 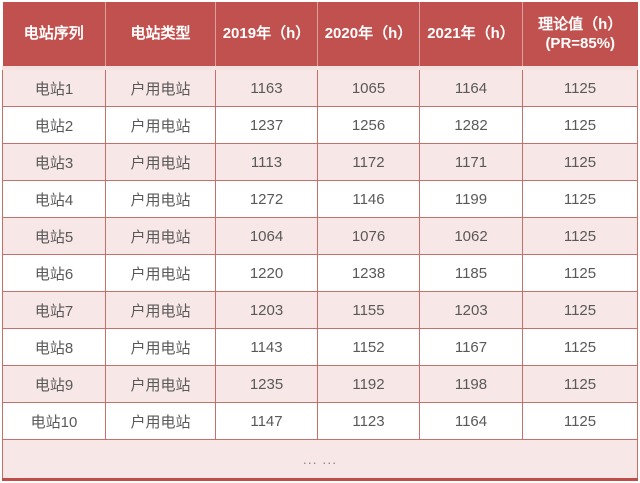 What do you see at coordinates (54, 347) in the screenshot?
I see `table-cell: 电站8` at bounding box center [54, 347].